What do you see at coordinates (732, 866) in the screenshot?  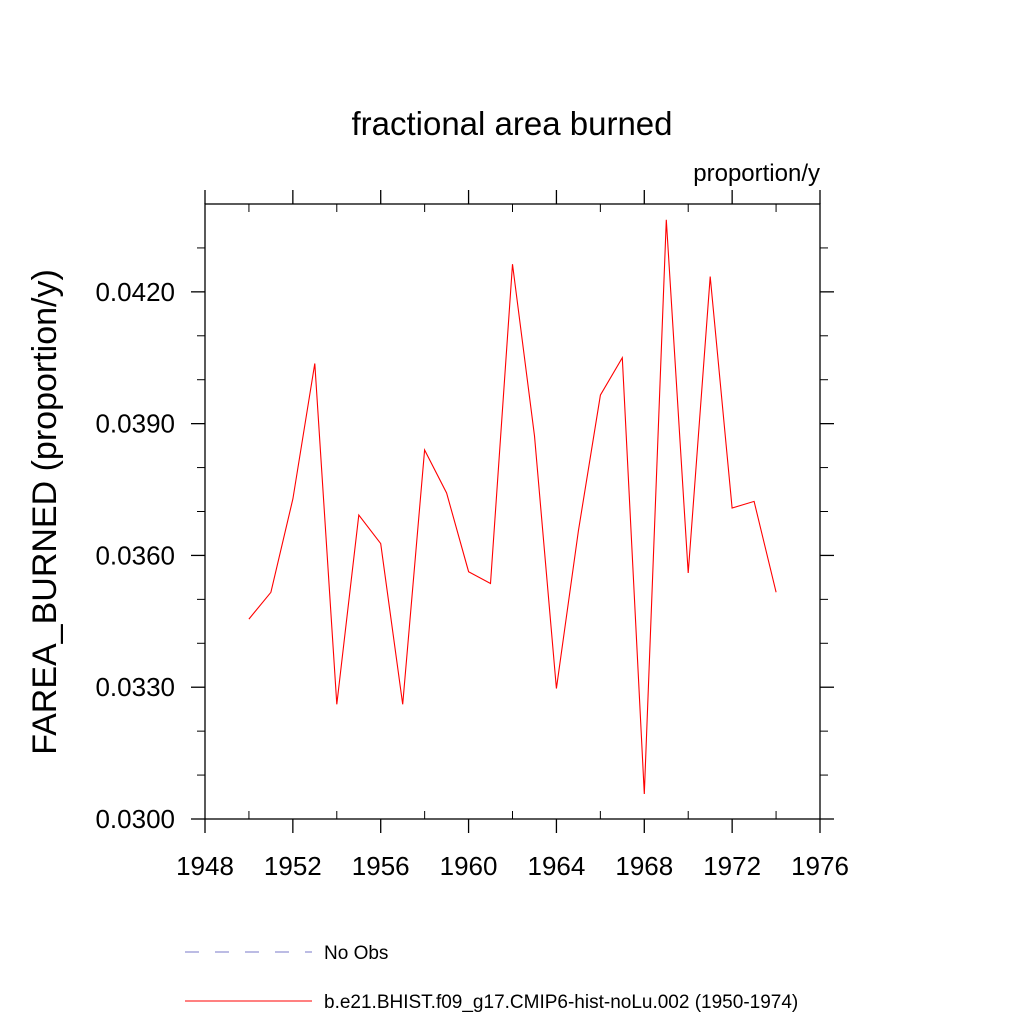 I see `x-tick-label: 1972` at bounding box center [732, 866].